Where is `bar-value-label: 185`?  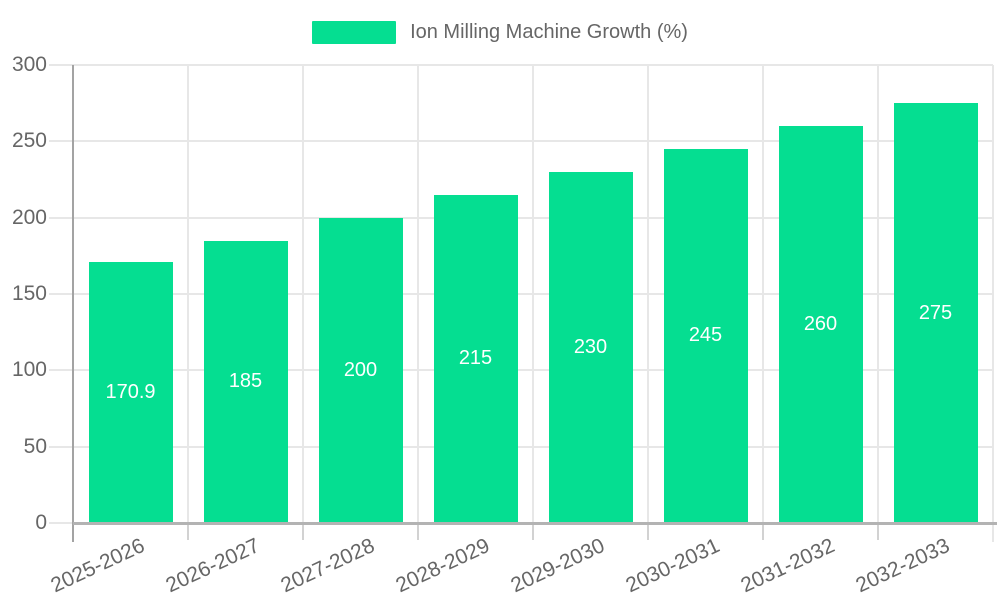 bar-value-label: 185 is located at coordinates (245, 381).